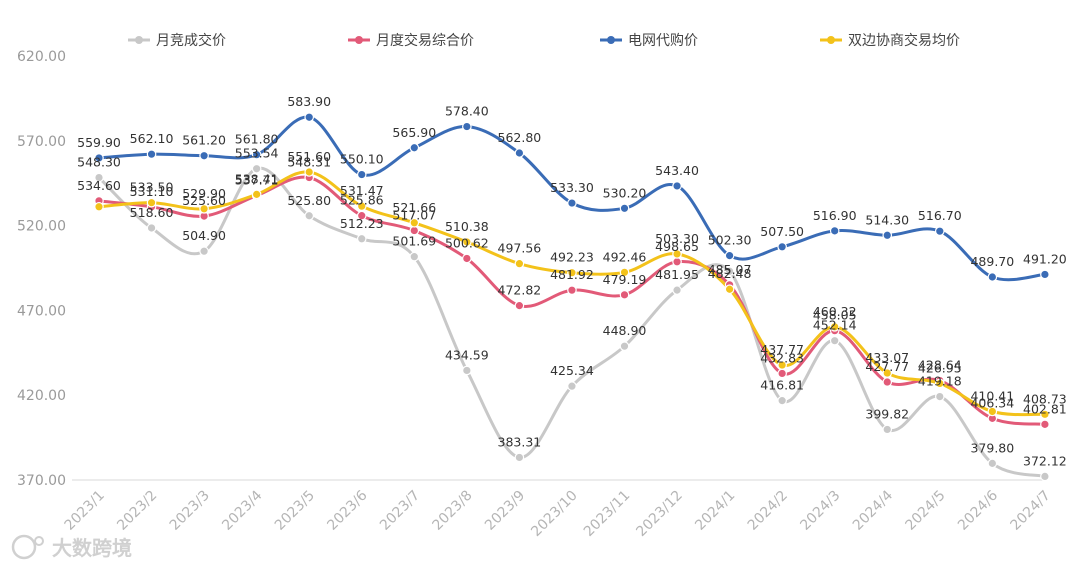 The width and height of the screenshot is (1080, 567). I want to click on legend-item-monthly-composite-price: 月度交易综合价, so click(411, 40).